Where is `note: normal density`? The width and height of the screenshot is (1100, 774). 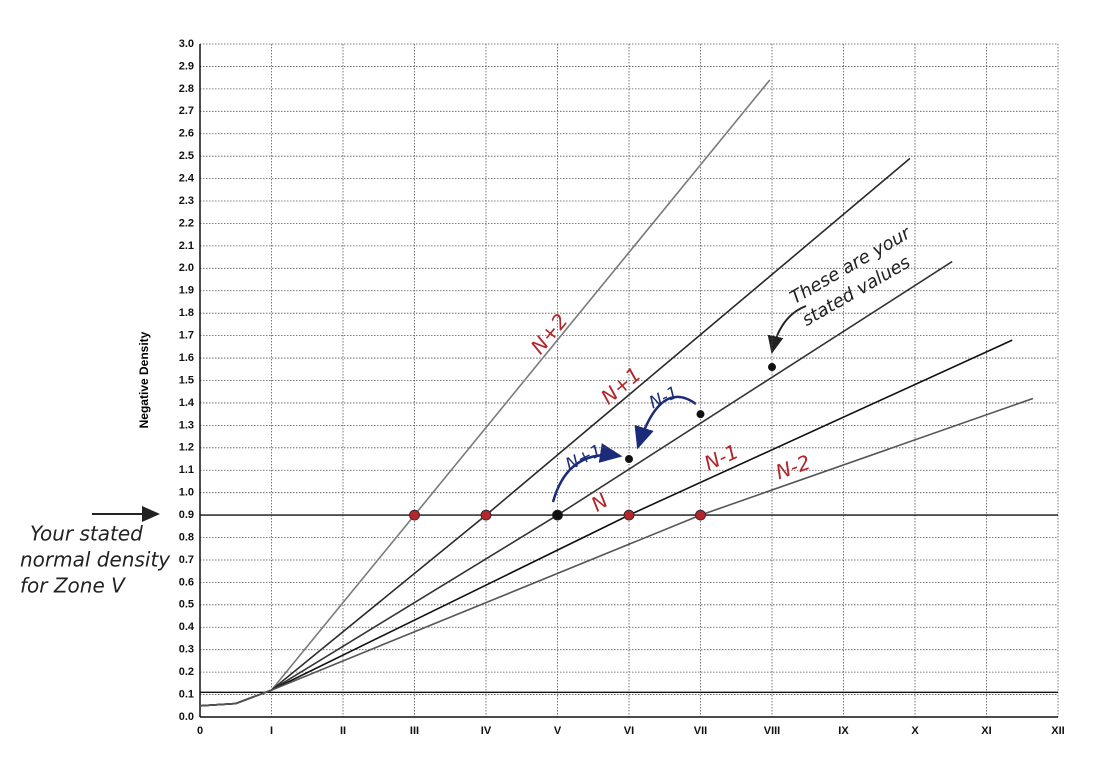 note: normal density is located at coordinates (95, 560).